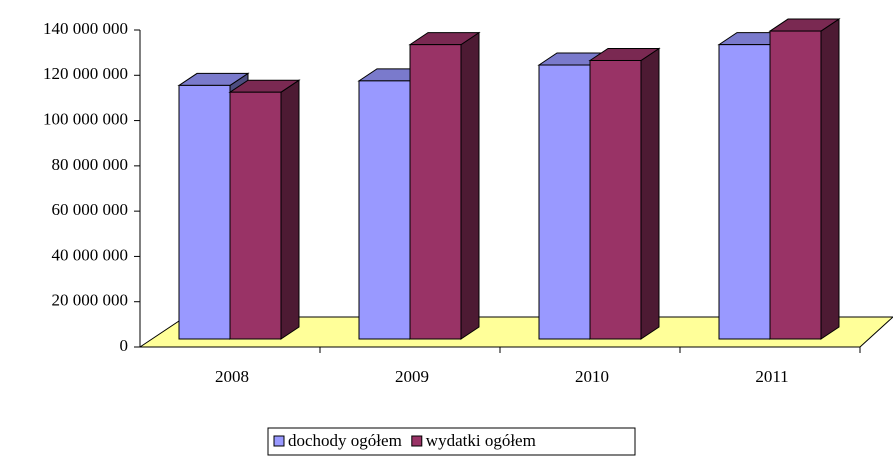 The height and width of the screenshot is (457, 893). Describe the element at coordinates (90, 300) in the screenshot. I see `y-tick-label: 20 000 000` at that location.